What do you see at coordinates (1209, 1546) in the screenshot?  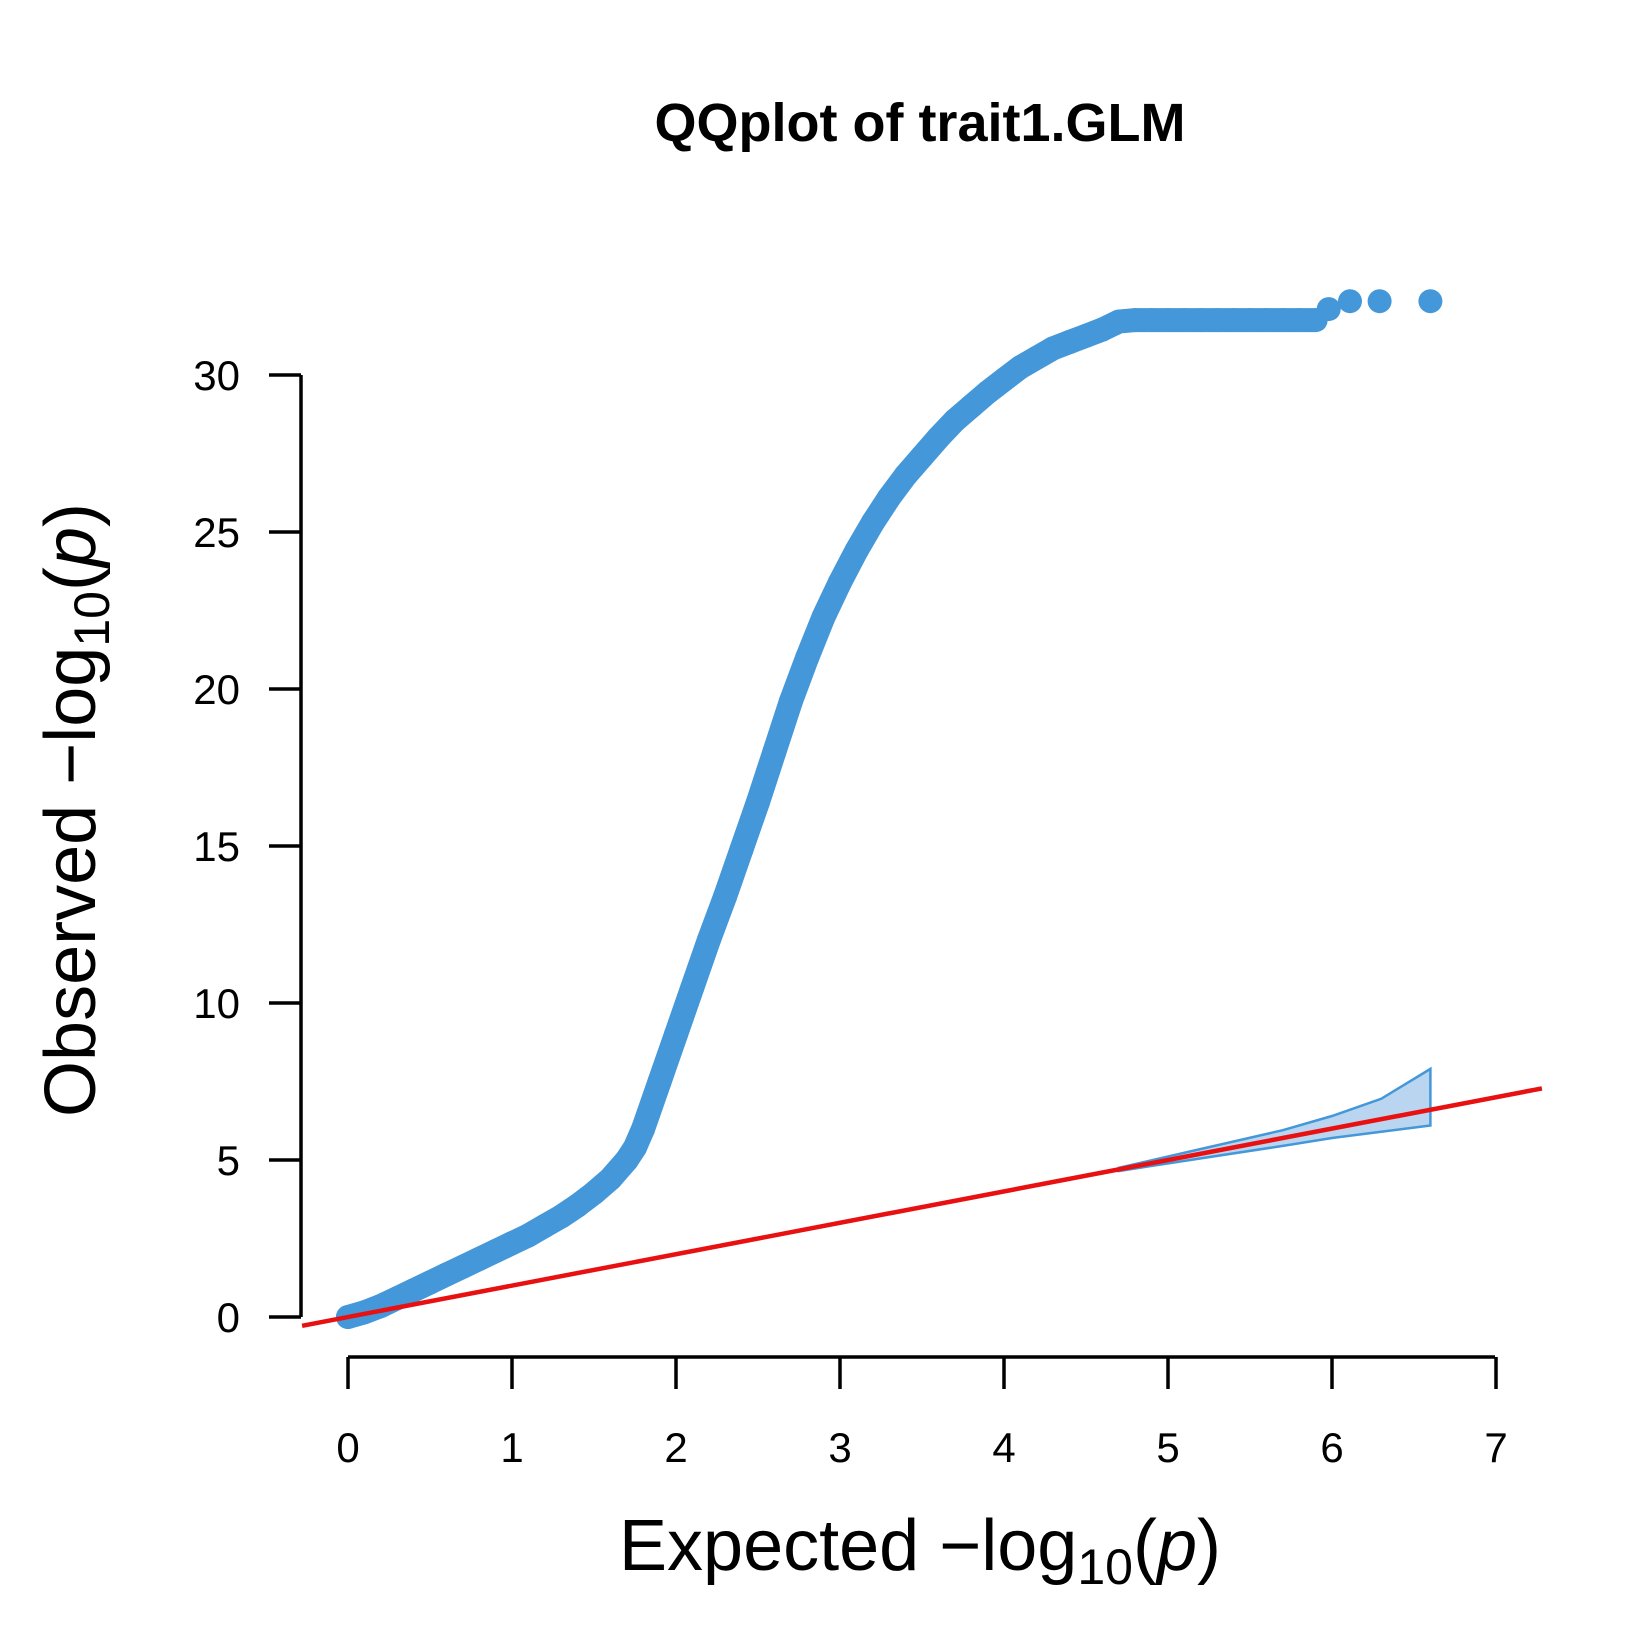 I see `x-axis-title-paren-close: )` at bounding box center [1209, 1546].